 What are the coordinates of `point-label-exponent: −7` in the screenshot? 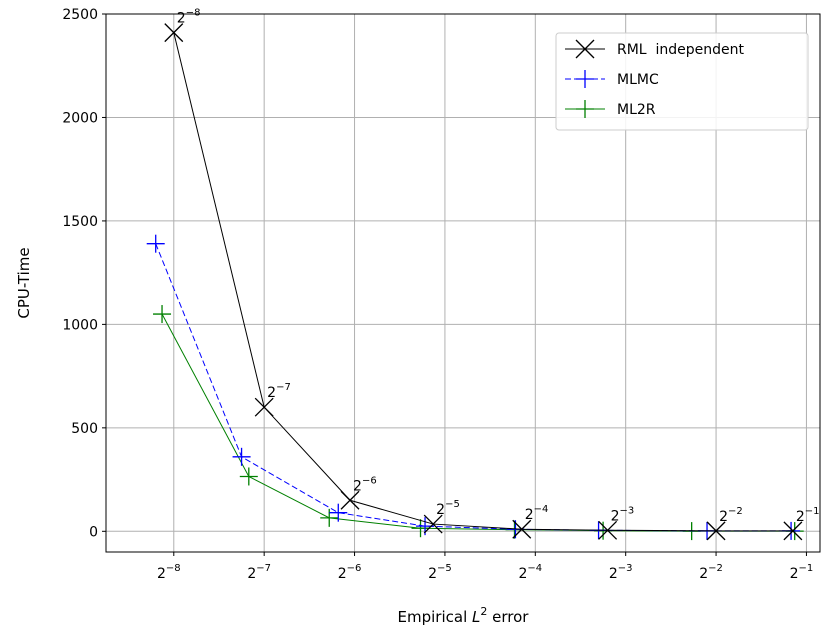 It's located at (283, 387).